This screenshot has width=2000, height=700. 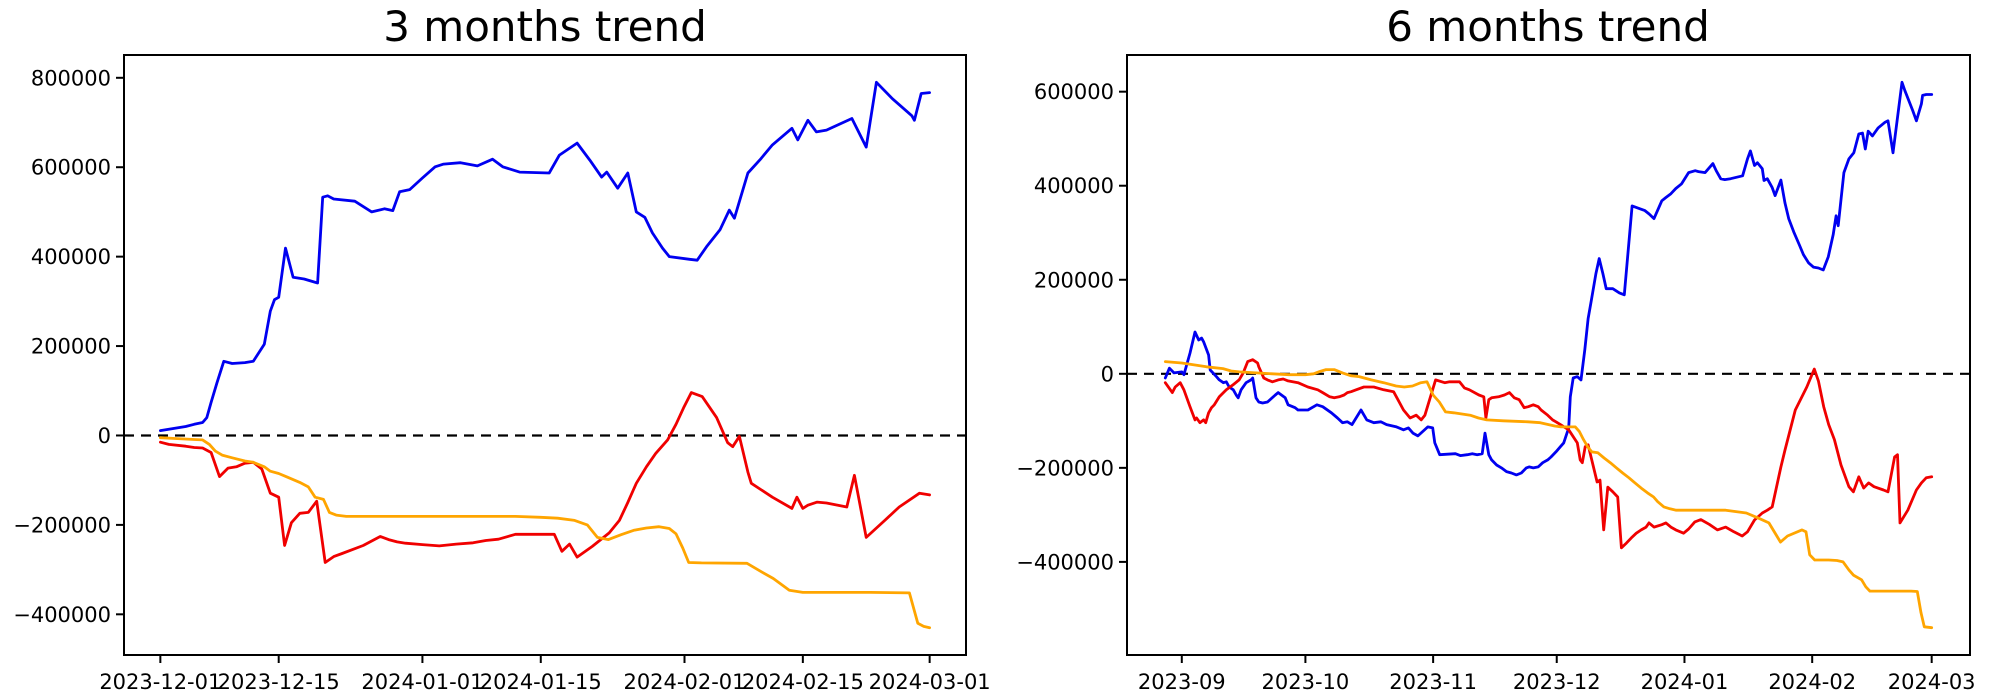 What do you see at coordinates (1433, 682) in the screenshot?
I see `x-tick-label: 2023-11` at bounding box center [1433, 682].